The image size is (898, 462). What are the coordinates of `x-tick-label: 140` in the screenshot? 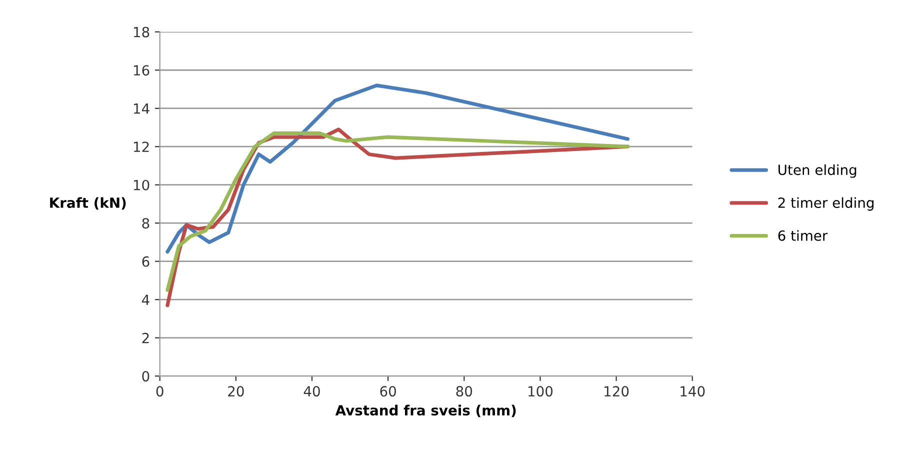 It's located at (692, 391).